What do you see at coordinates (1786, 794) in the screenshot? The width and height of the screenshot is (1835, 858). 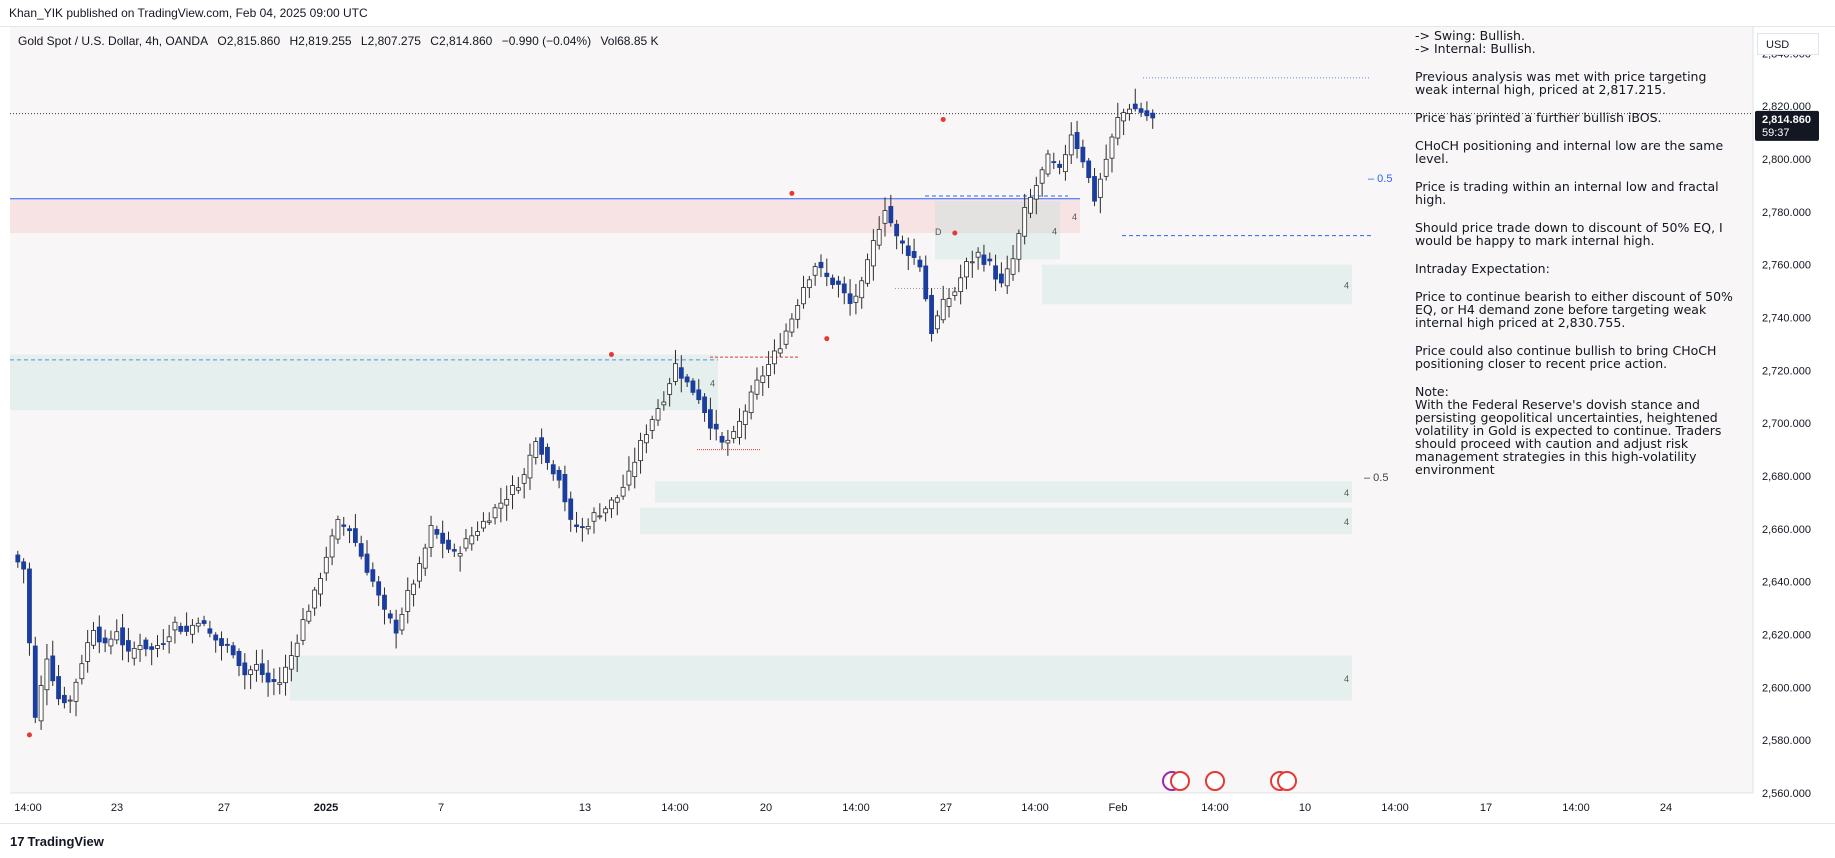 I see `y-tick-label: 2,560.000` at bounding box center [1786, 794].